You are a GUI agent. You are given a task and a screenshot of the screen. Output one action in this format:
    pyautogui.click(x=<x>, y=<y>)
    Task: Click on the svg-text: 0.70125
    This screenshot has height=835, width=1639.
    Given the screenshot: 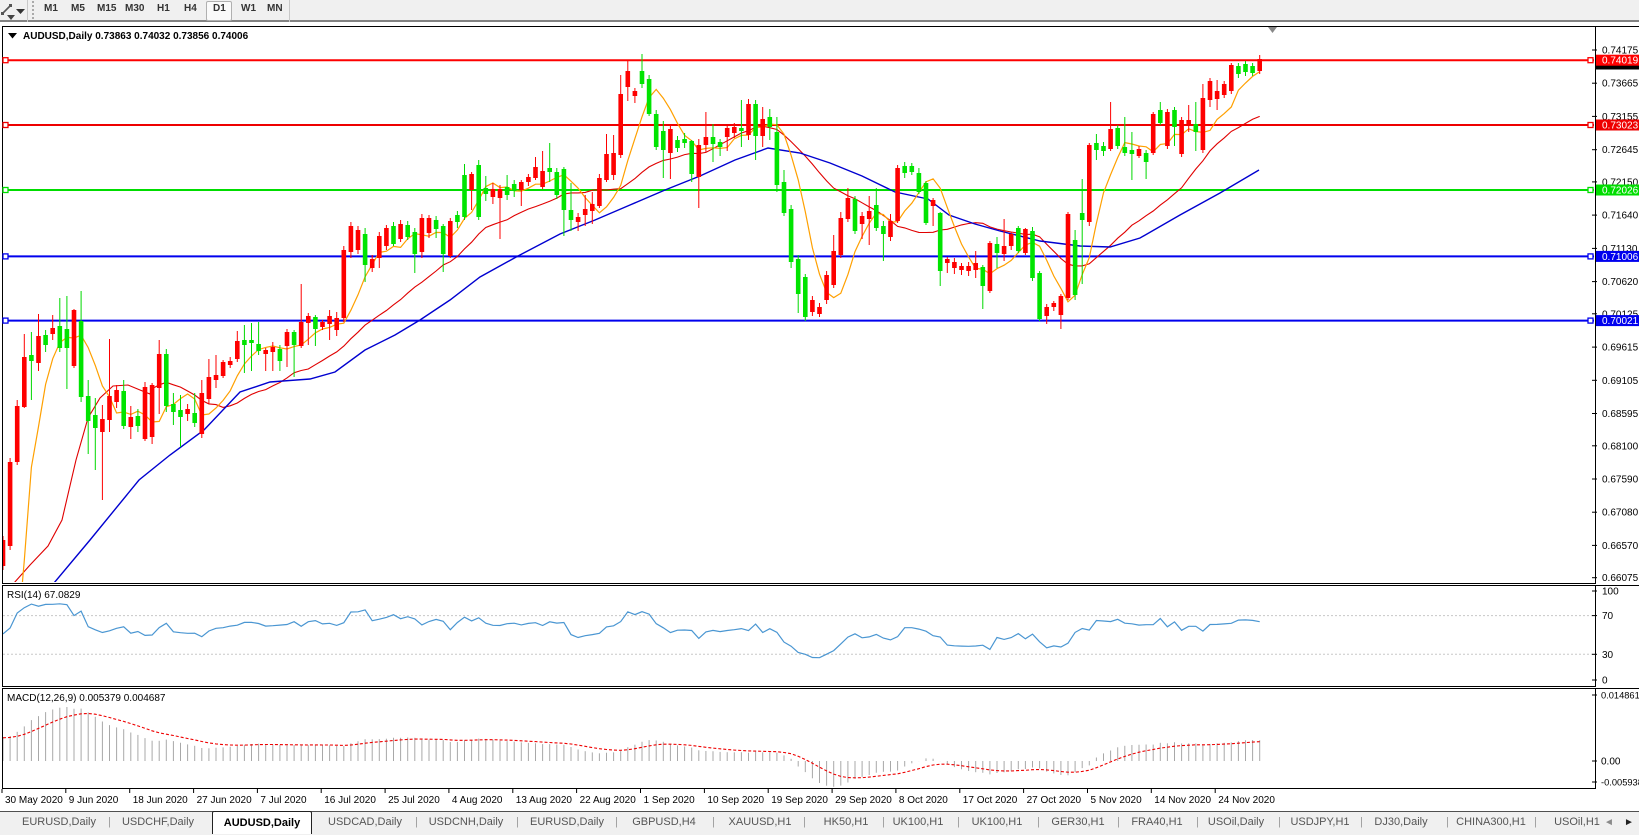 What is the action you would take?
    pyautogui.click(x=1620, y=314)
    